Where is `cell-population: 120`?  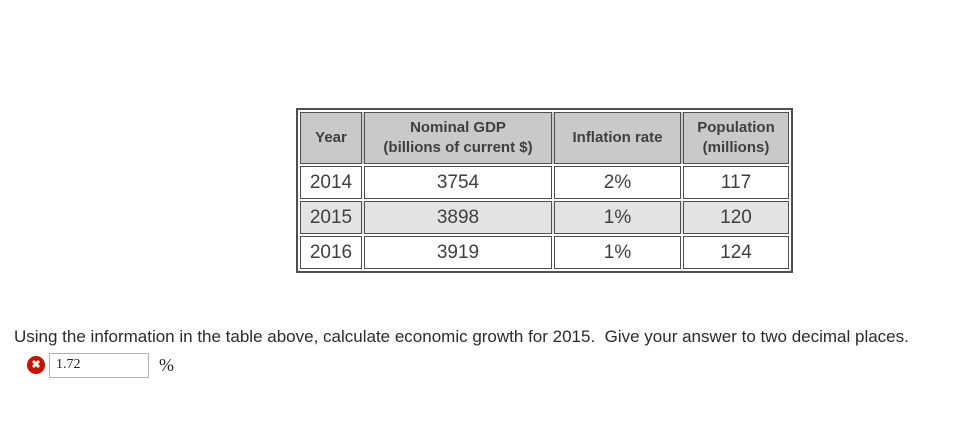 cell-population: 120 is located at coordinates (736, 217).